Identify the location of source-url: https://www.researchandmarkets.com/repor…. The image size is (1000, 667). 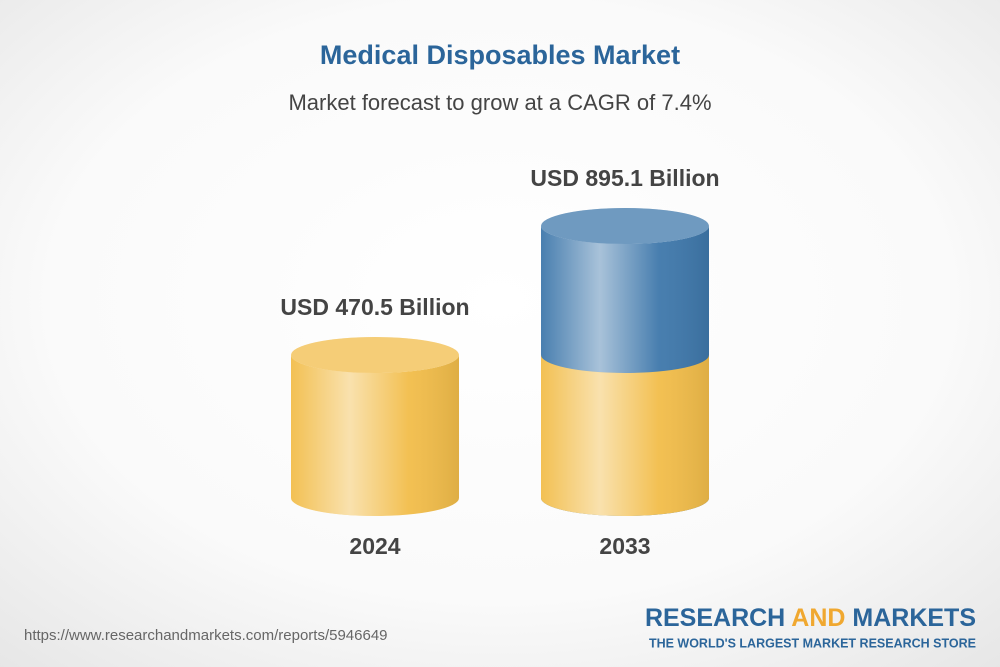
(206, 635).